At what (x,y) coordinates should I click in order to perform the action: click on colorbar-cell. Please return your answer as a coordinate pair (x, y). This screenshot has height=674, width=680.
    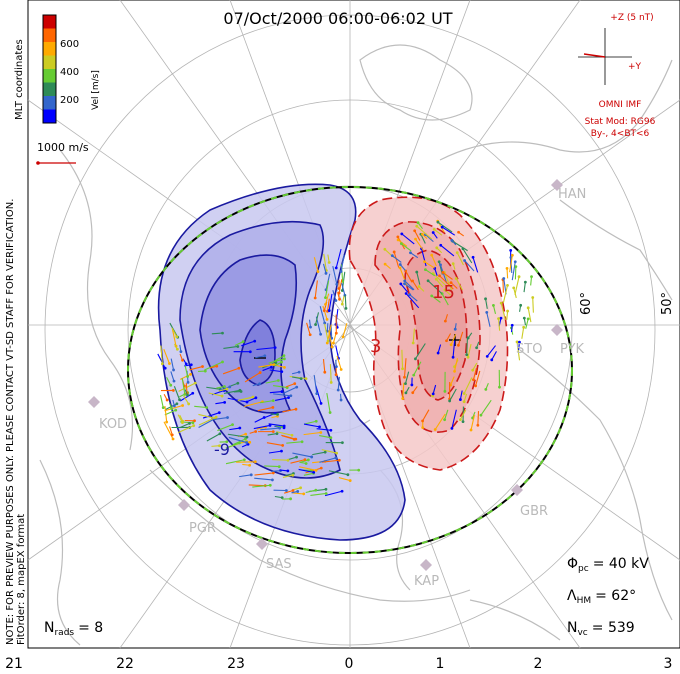
    Looking at the image, I should click on (49, 35).